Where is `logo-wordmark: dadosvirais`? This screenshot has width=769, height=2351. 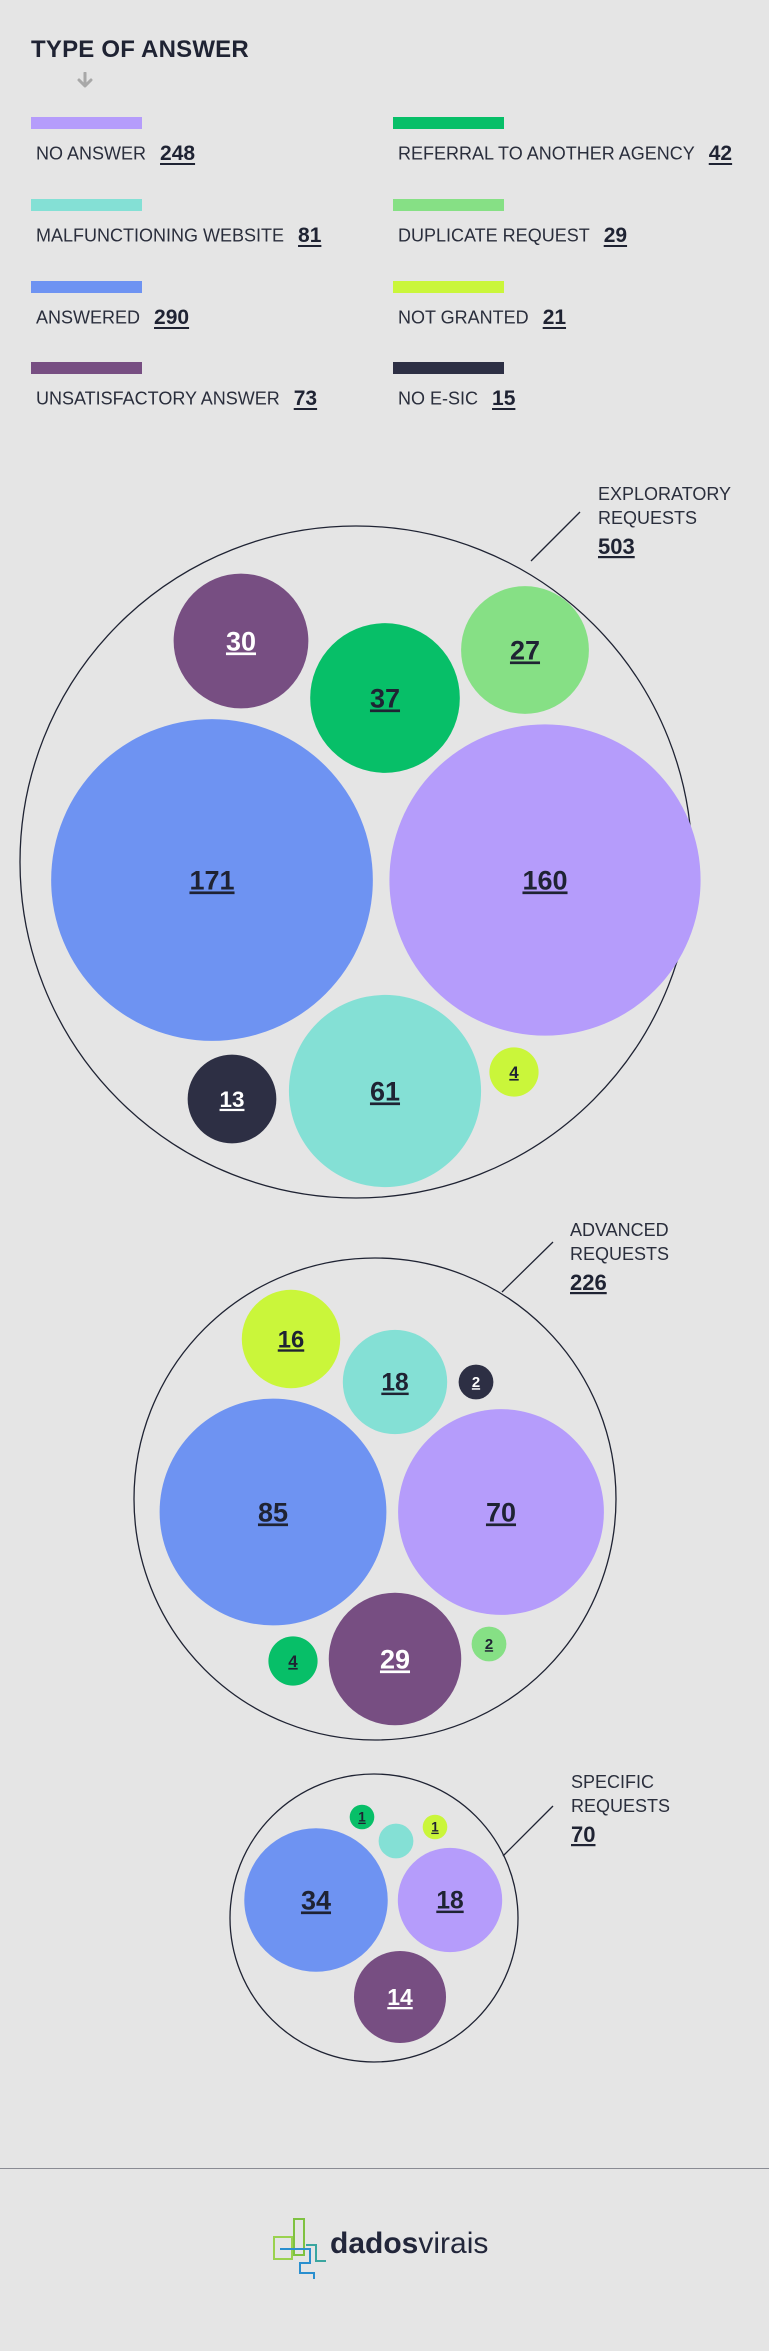 logo-wordmark: dadosvirais is located at coordinates (409, 2244).